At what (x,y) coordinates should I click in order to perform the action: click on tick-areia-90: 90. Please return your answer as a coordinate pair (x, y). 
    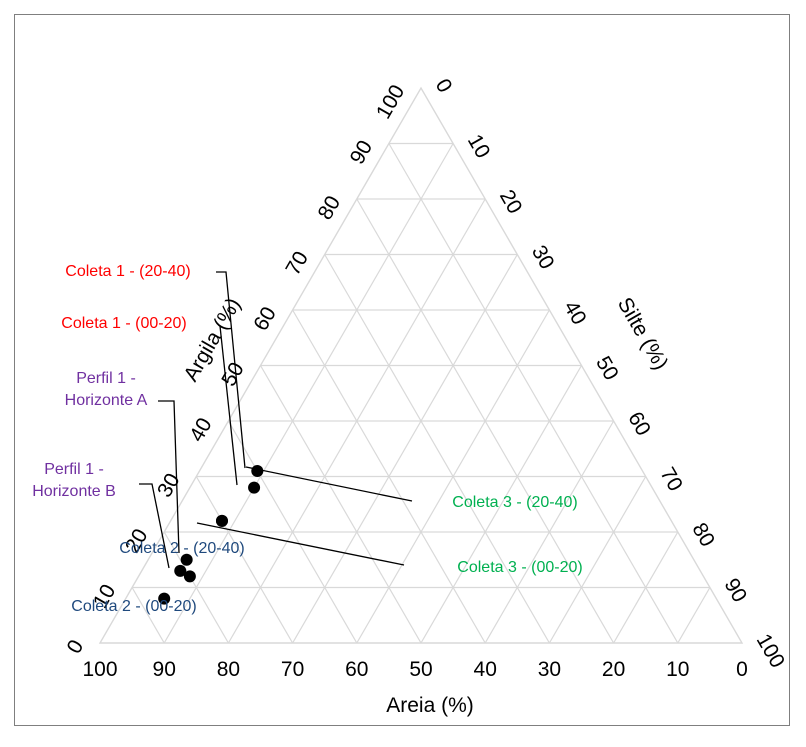
    Looking at the image, I should click on (164, 669).